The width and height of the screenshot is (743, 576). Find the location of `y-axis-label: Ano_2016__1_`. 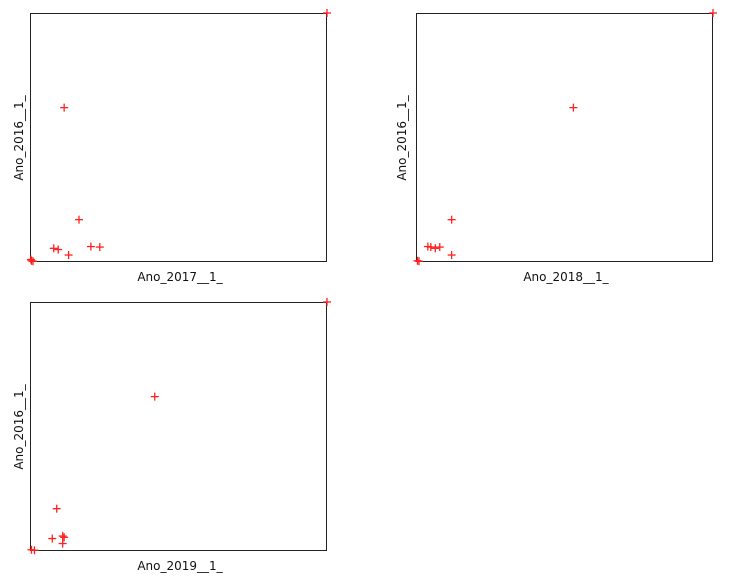

y-axis-label: Ano_2016__1_ is located at coordinates (19, 427).